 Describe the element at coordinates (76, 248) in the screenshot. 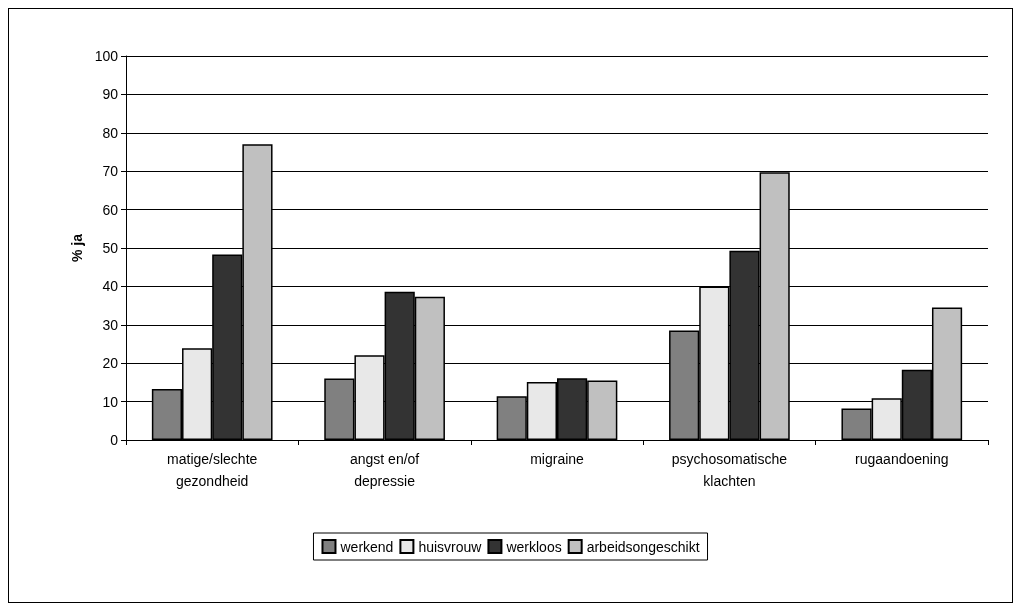

I see `y-axis-title: % ja` at that location.